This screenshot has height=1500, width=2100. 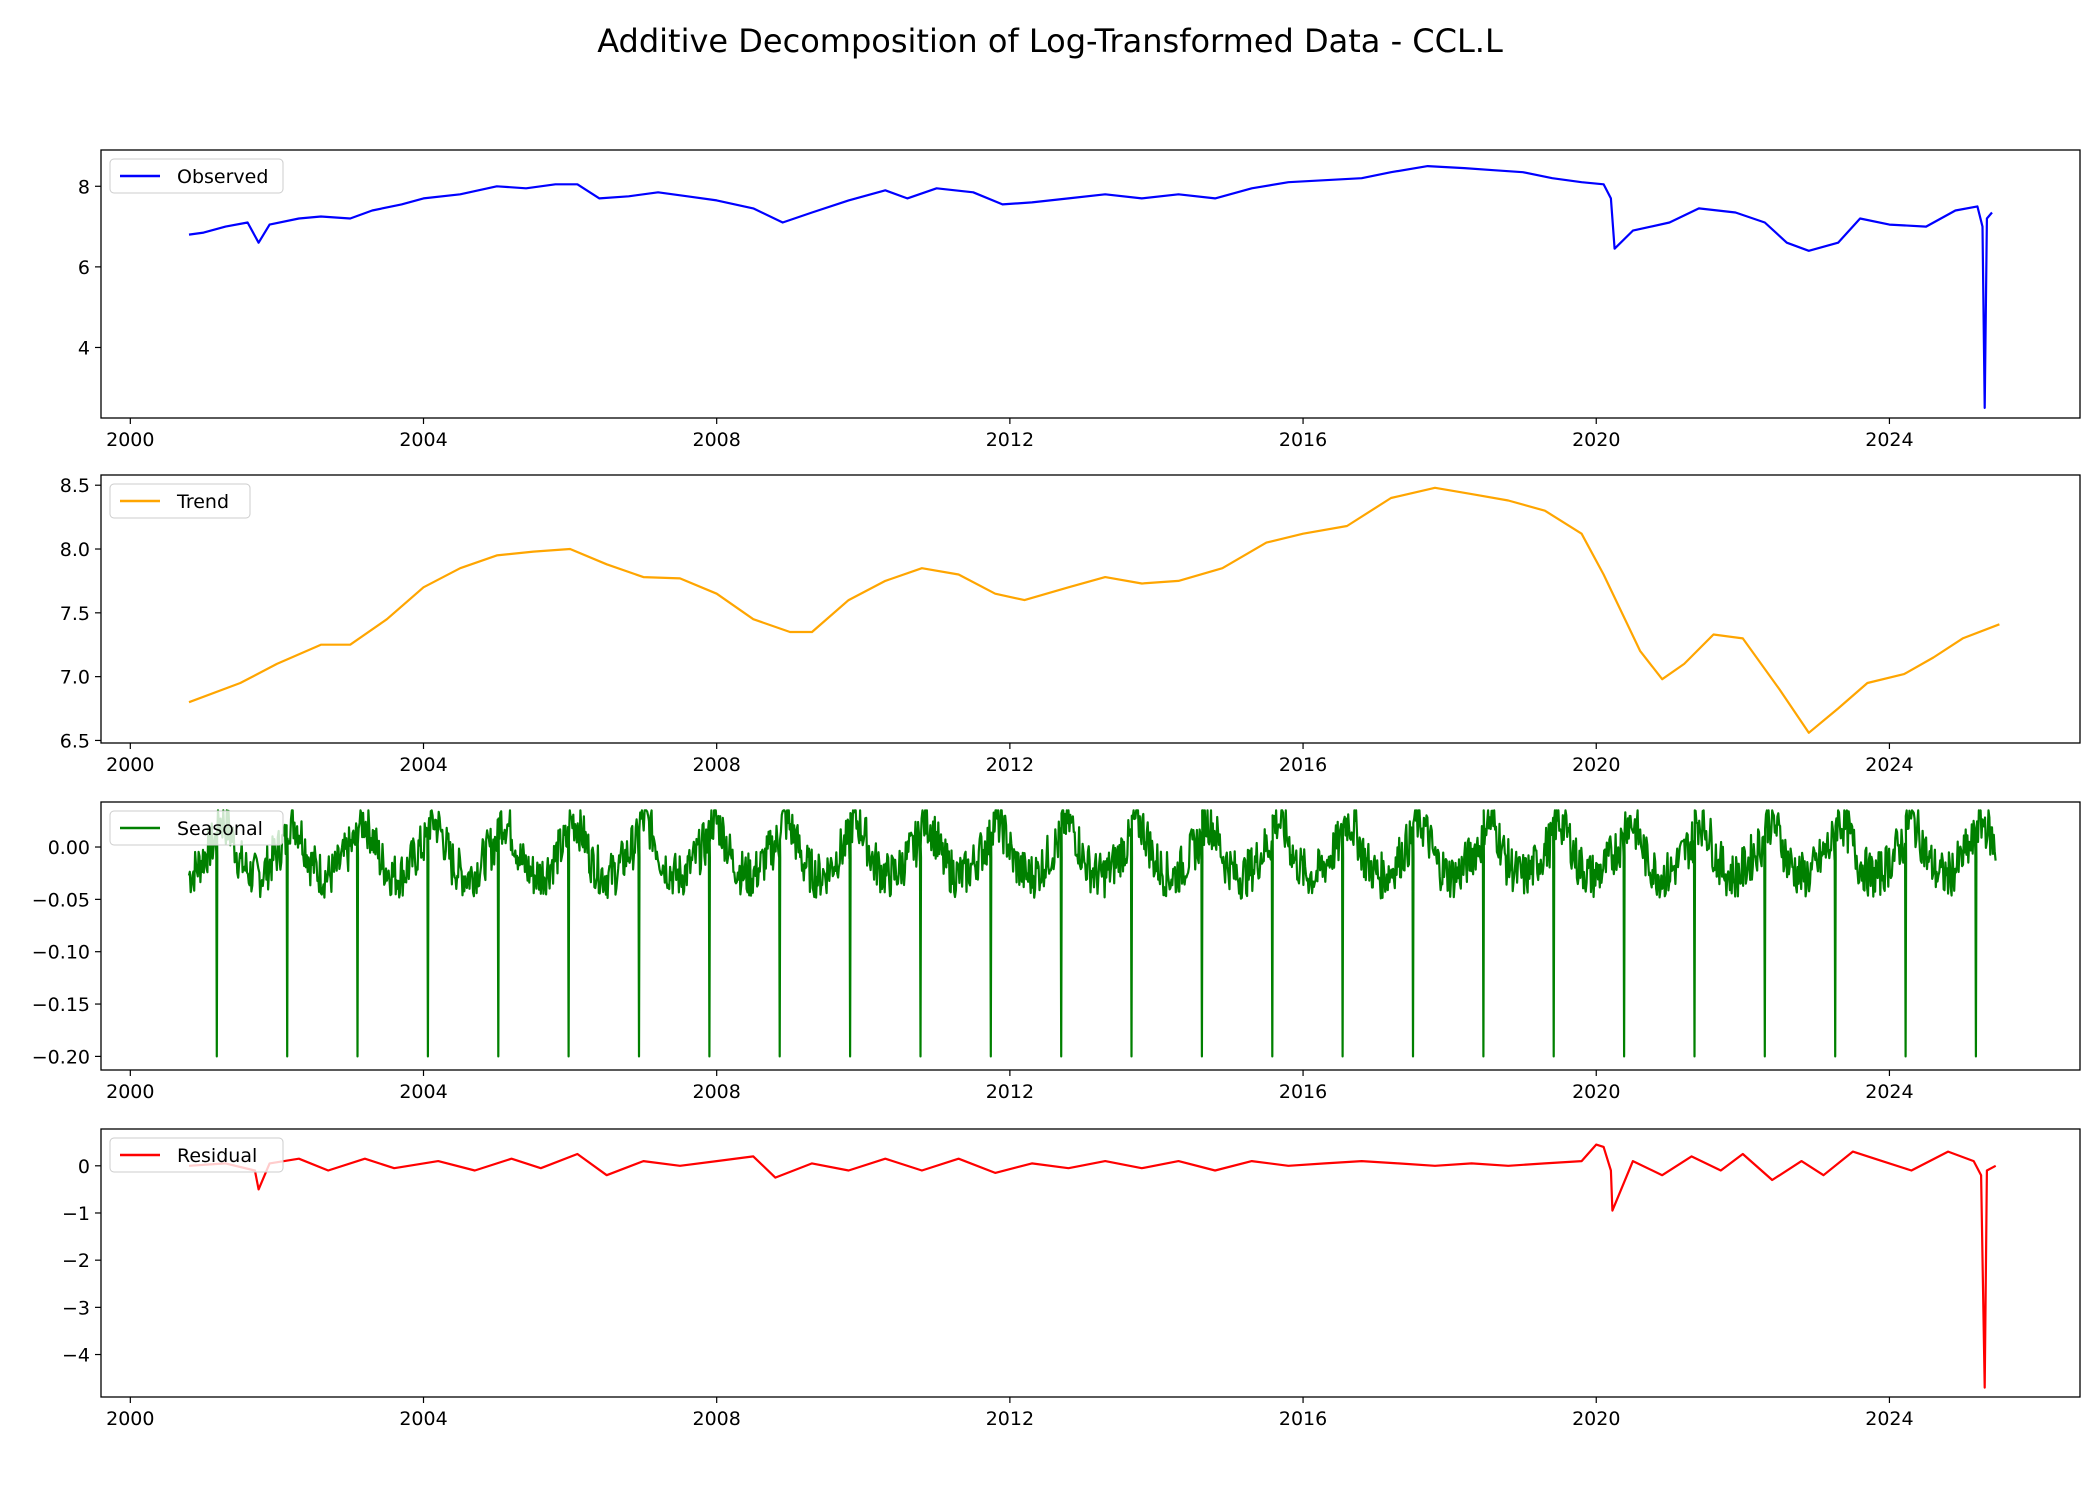 I want to click on legend-label: Trend, so click(x=202, y=502).